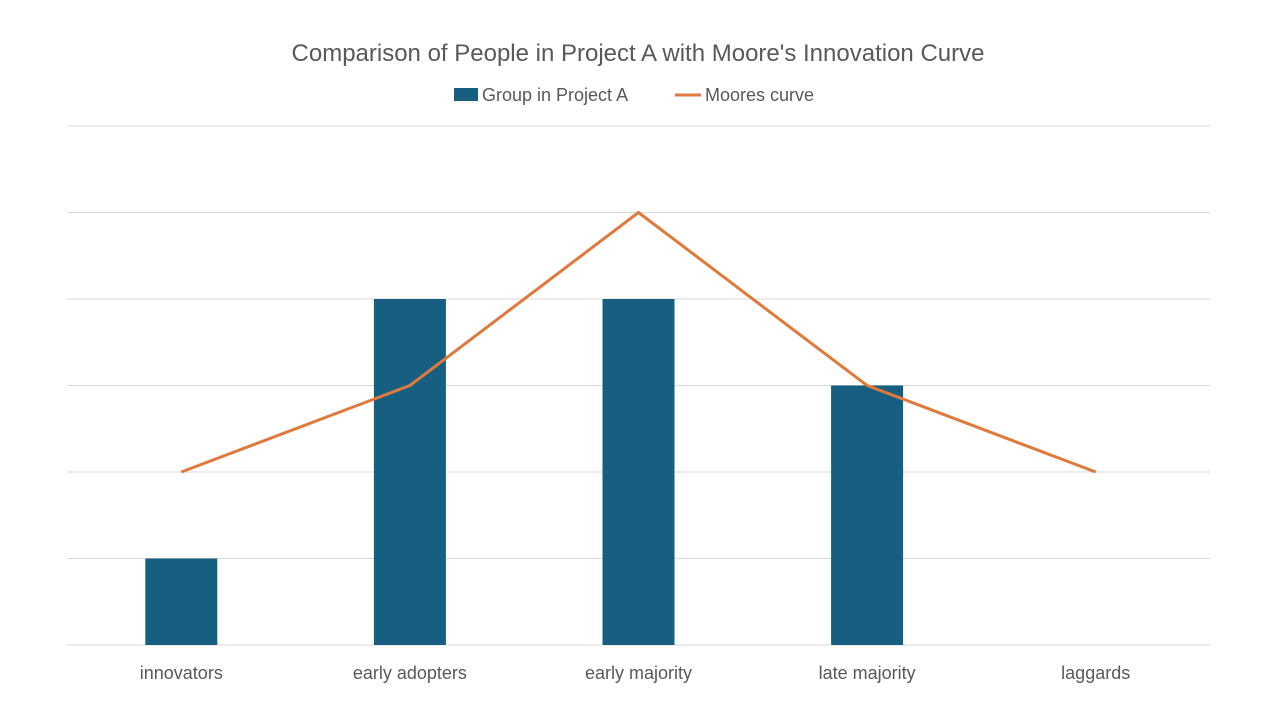 Image resolution: width=1280 pixels, height=720 pixels. Describe the element at coordinates (867, 515) in the screenshot. I see `bar-late-majority` at that location.